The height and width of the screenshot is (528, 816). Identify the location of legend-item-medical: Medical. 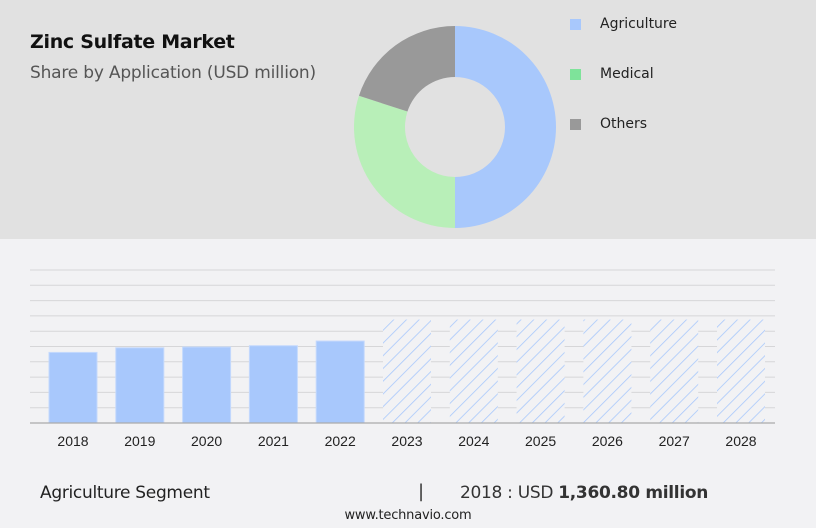
(670, 74).